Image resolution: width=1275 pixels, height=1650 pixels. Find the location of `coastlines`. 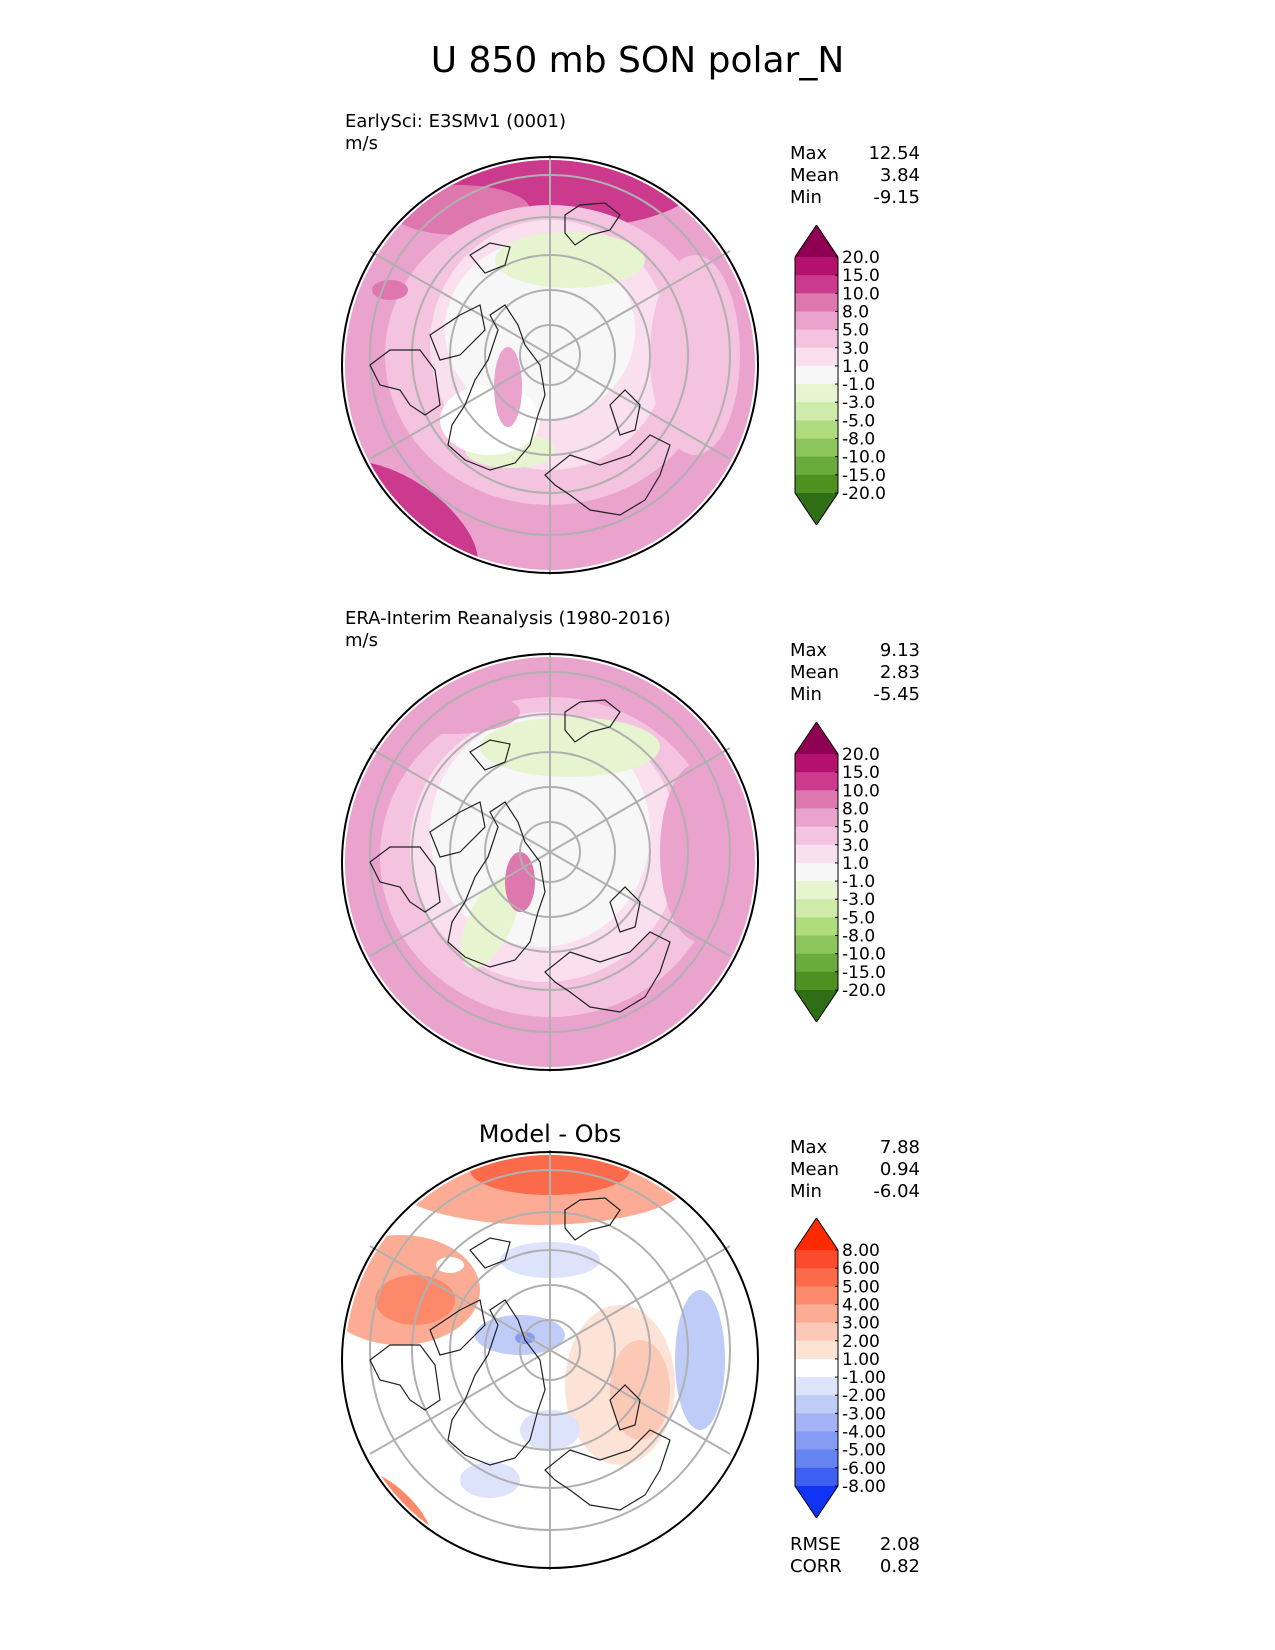

coastlines is located at coordinates (520, 1354).